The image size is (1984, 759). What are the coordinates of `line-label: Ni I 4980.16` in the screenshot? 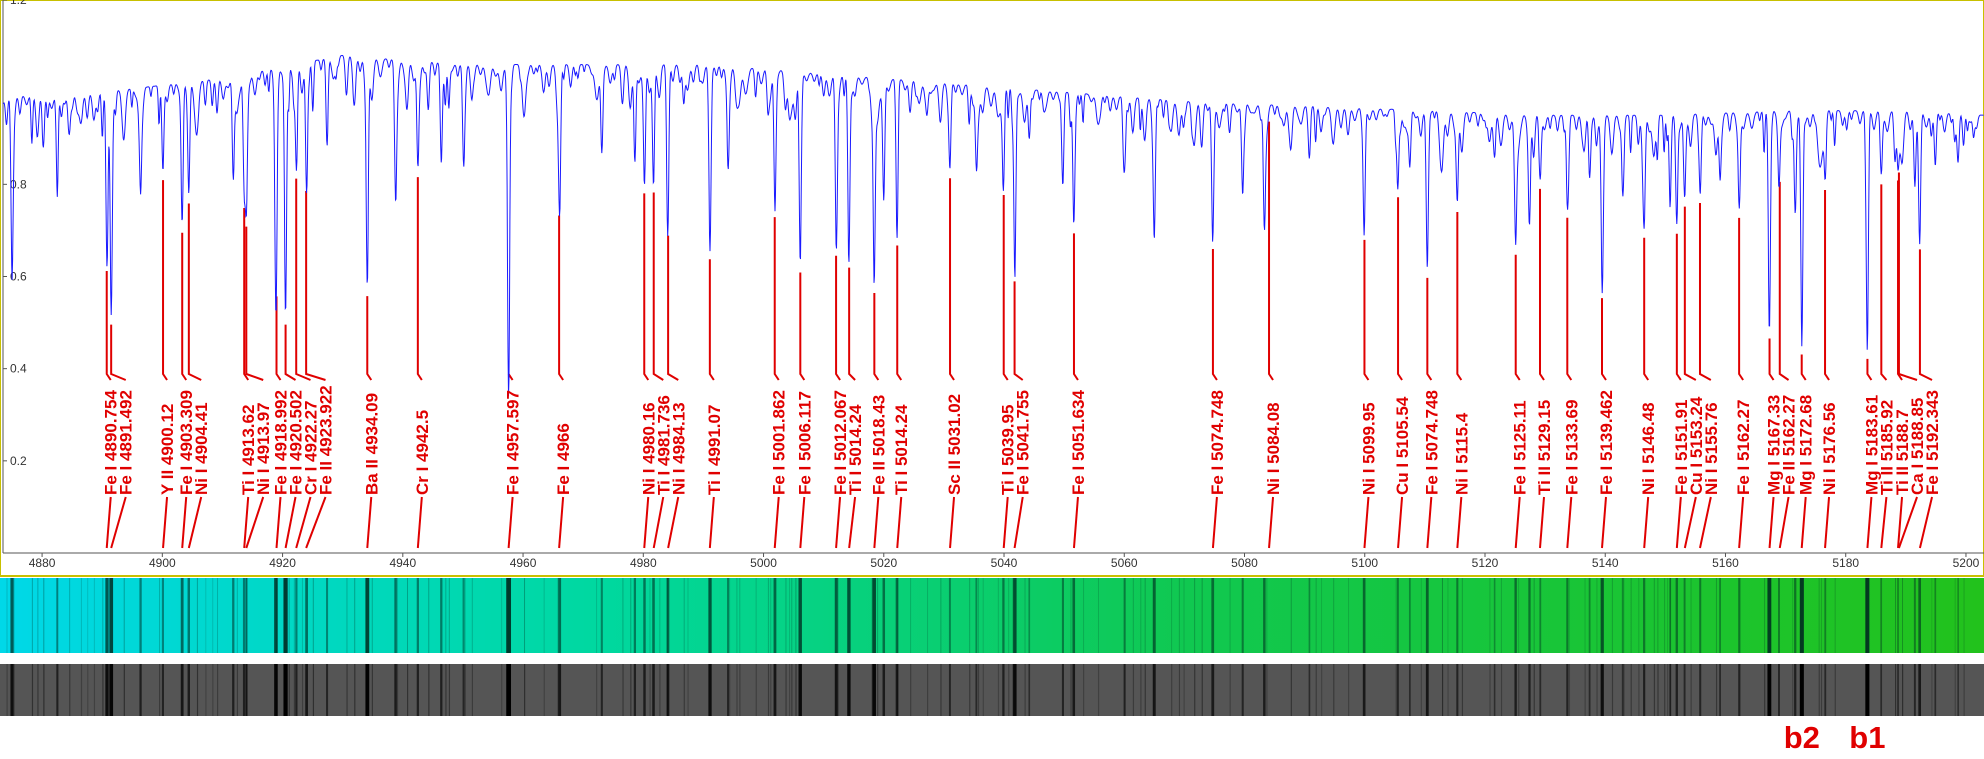 It's located at (648, 448).